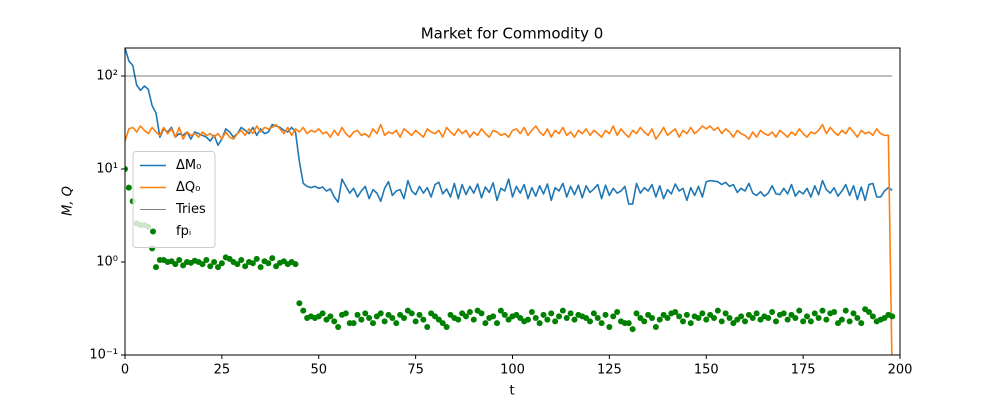 This screenshot has height=400, width=1000. Describe the element at coordinates (512, 370) in the screenshot. I see `x-tick-label: 100` at that location.